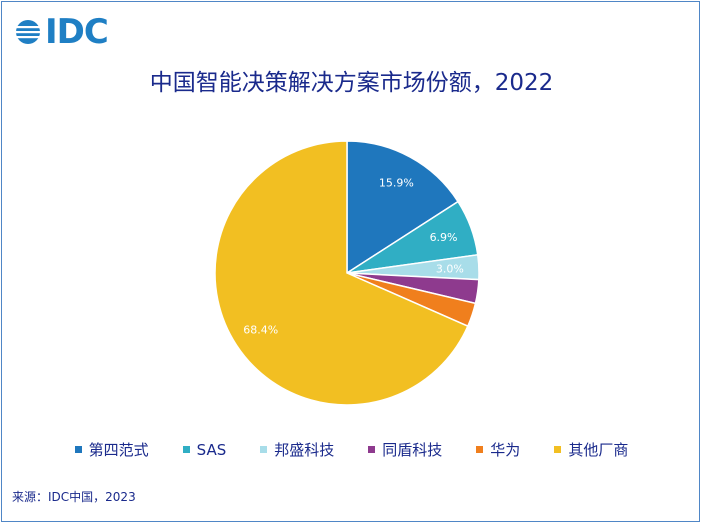 The image size is (703, 525). I want to click on chart-legend: 第四范式 SAS 邦盛科技 同盾科技 华为 其他厂商, so click(351, 449).